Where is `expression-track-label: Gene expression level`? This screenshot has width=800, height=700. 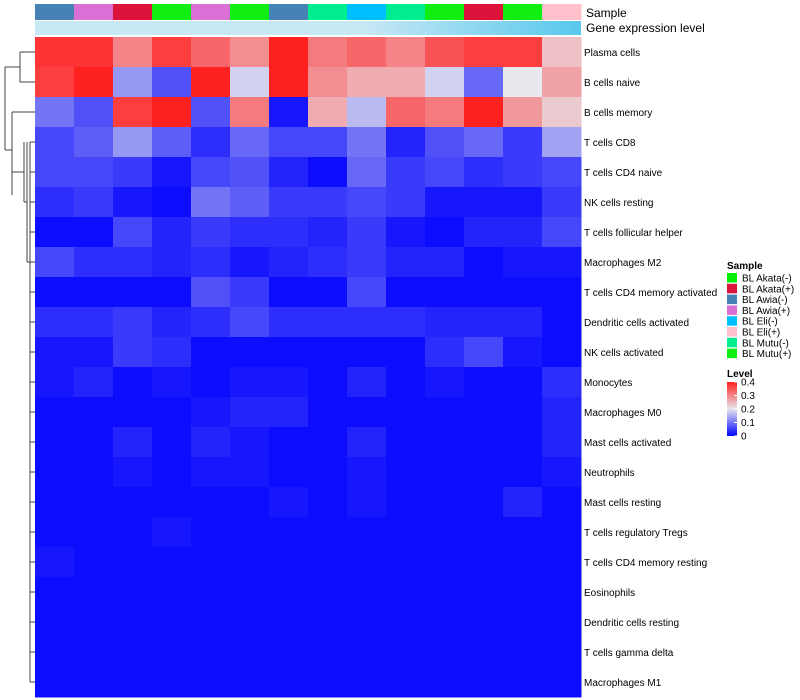
expression-track-label: Gene expression level is located at coordinates (645, 28).